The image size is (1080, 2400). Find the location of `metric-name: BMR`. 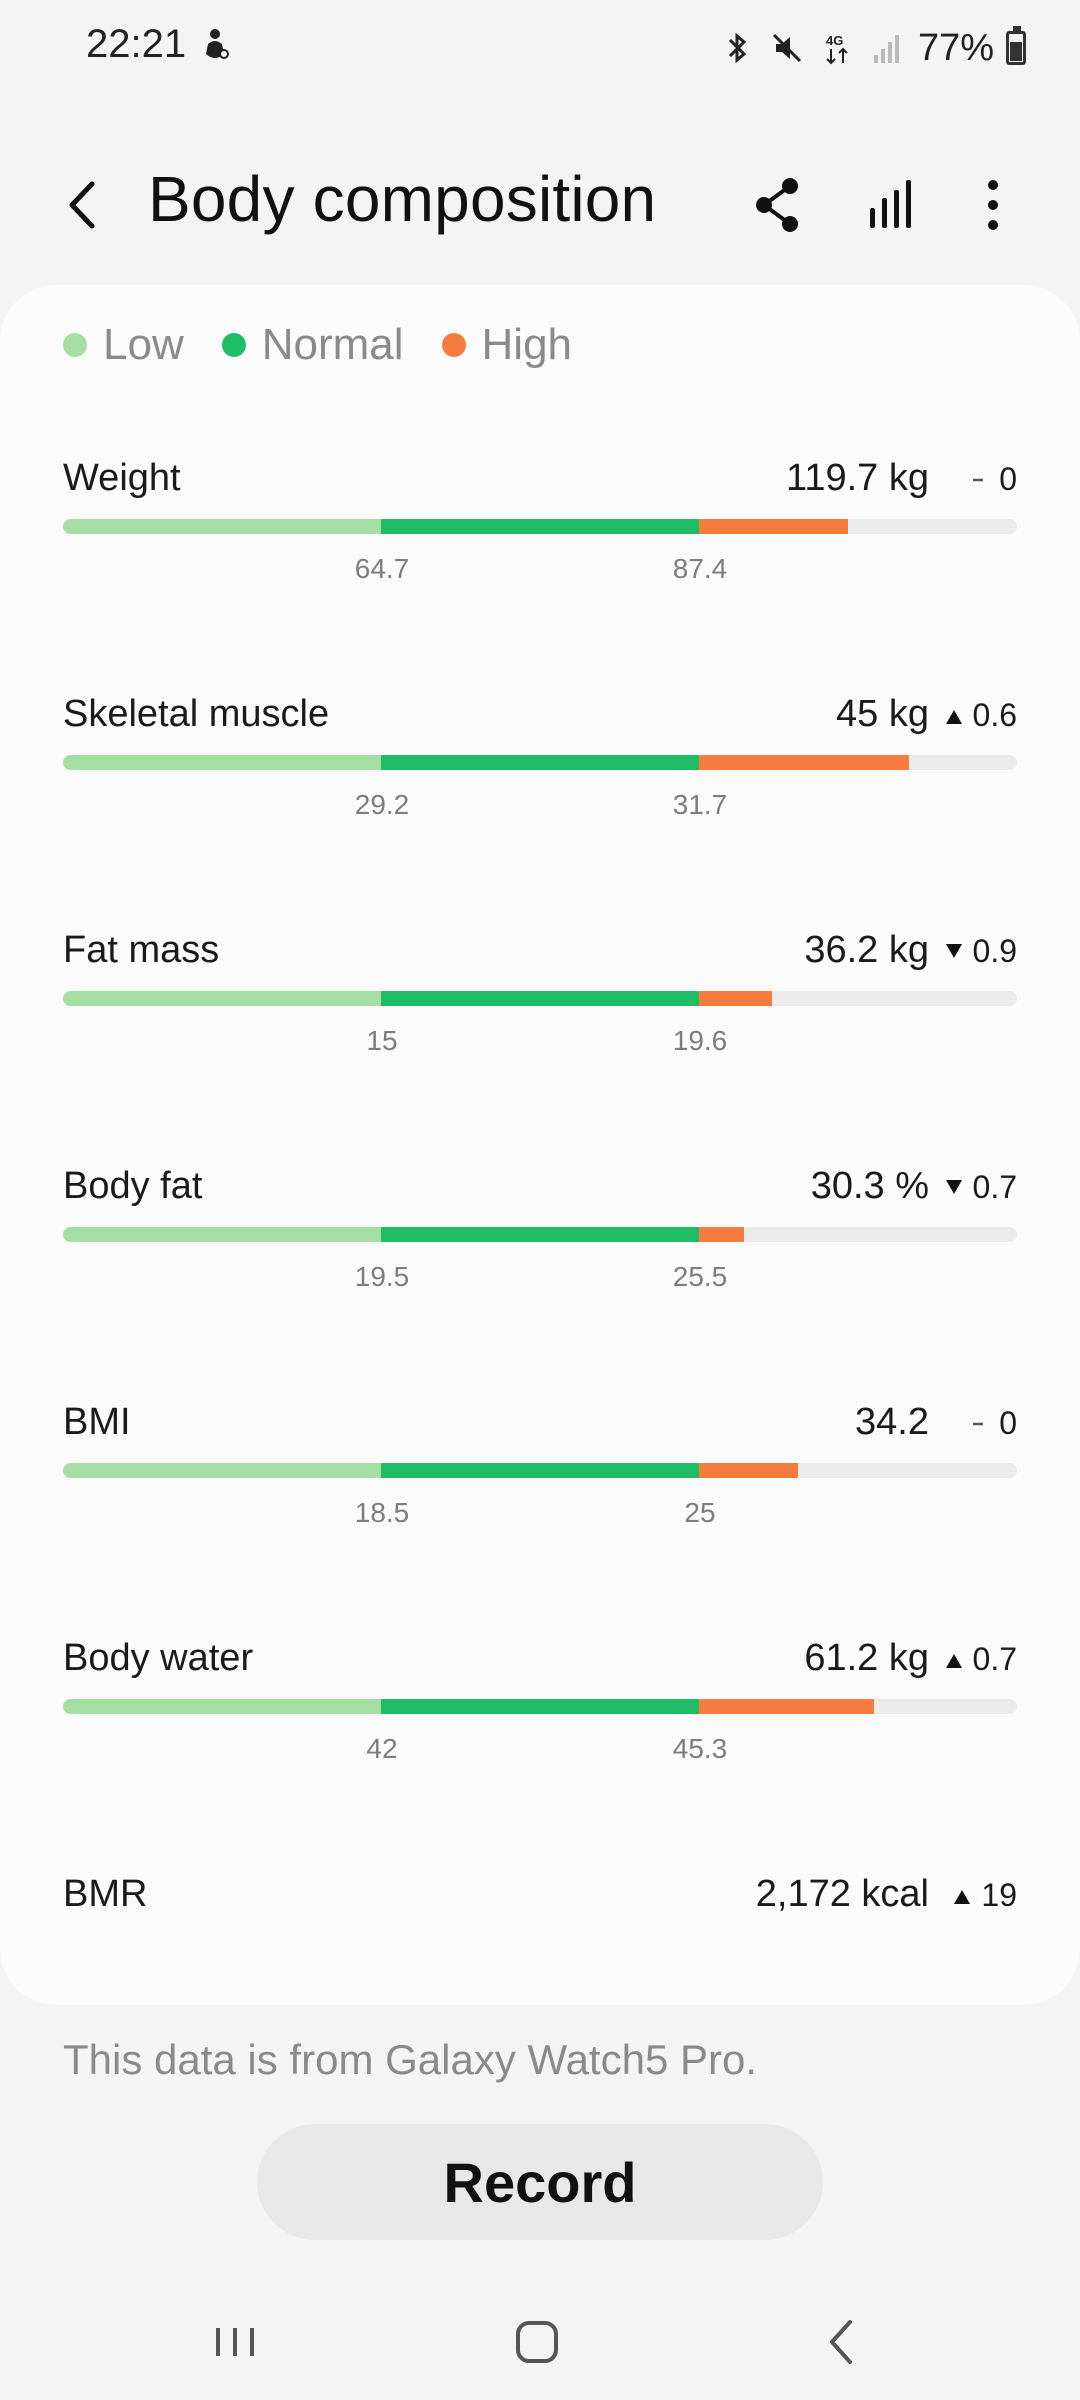

metric-name: BMR is located at coordinates (105, 1894).